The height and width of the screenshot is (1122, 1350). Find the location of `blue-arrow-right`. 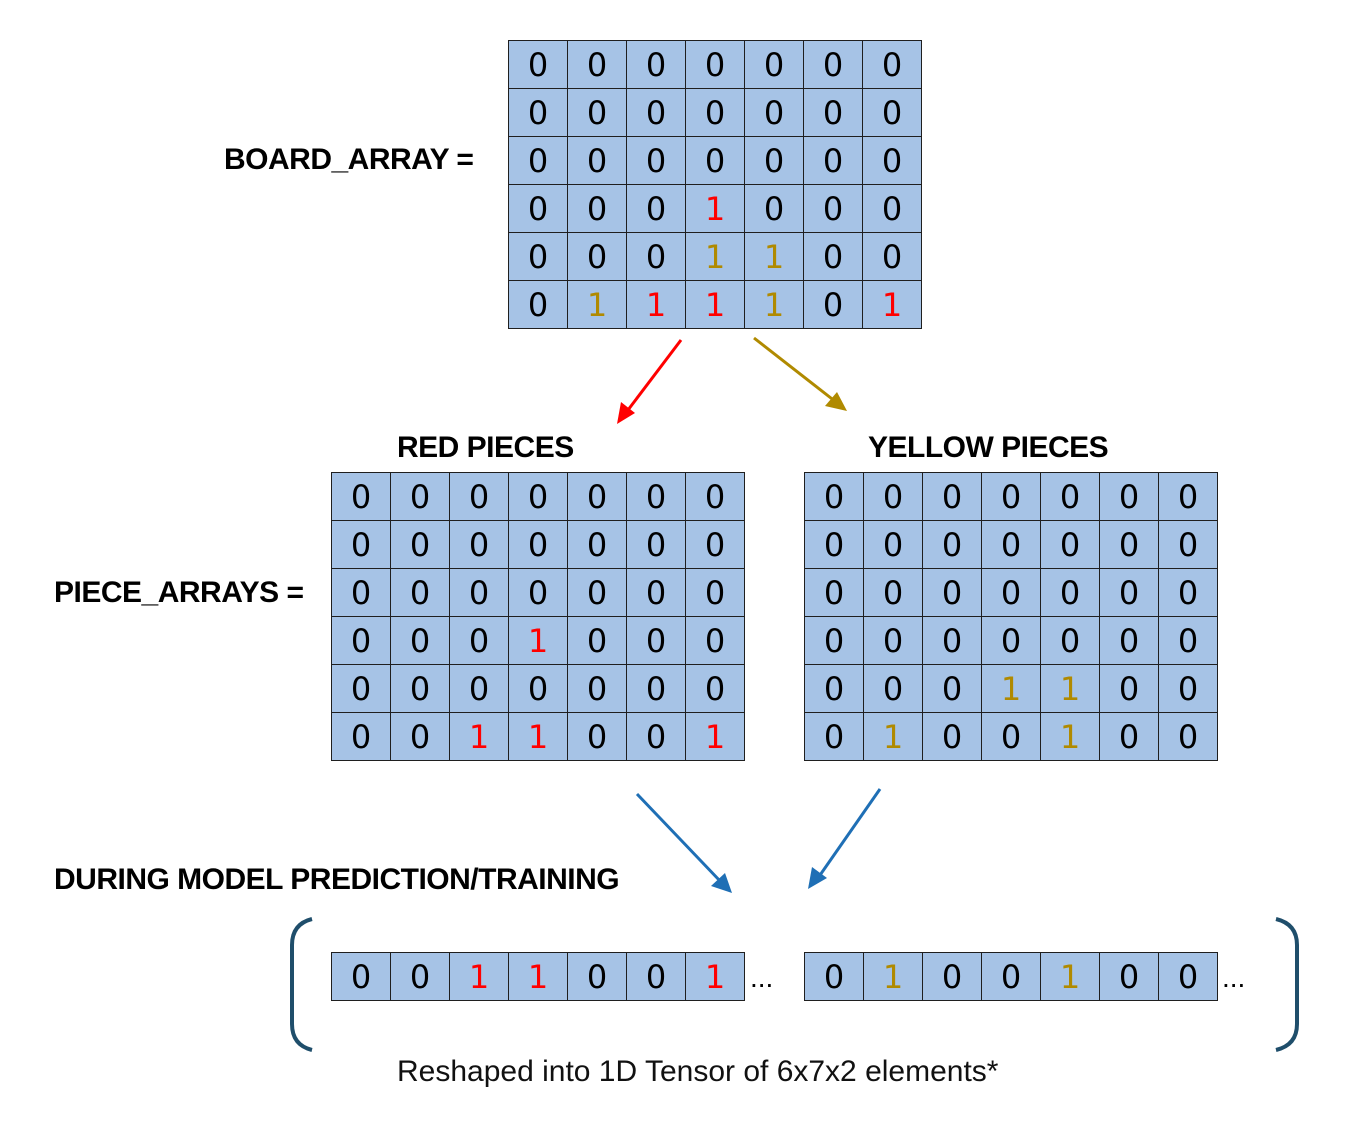

blue-arrow-right is located at coordinates (845, 838).